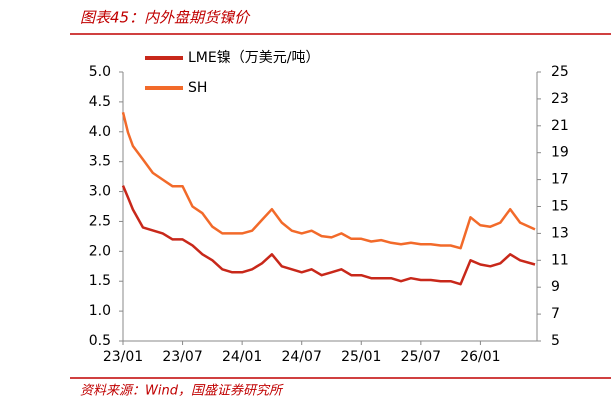 The image size is (611, 410). I want to click on legend-label: SH, so click(197, 88).